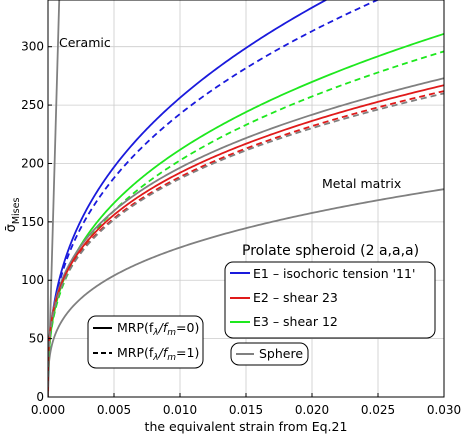  I want to click on style-legend-box, so click(145, 342).